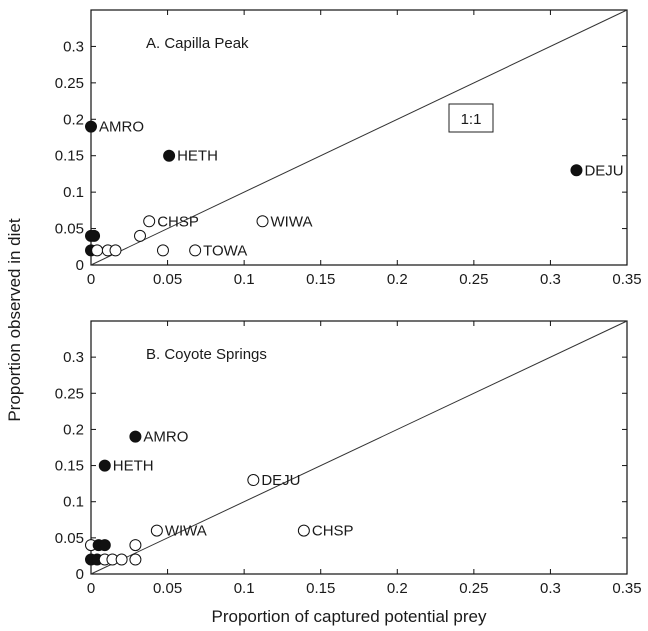 This screenshot has width=648, height=631. Describe the element at coordinates (14, 319) in the screenshot. I see `y-axis-title: Proportion observed in diet` at that location.